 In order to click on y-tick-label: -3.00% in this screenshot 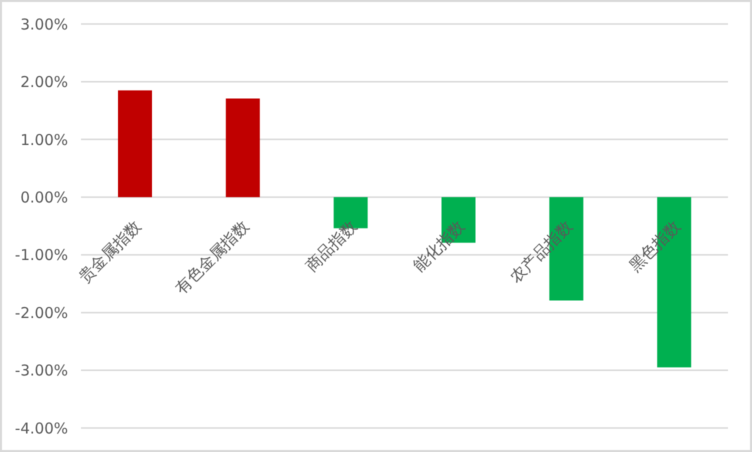, I will do `click(41, 371)`.